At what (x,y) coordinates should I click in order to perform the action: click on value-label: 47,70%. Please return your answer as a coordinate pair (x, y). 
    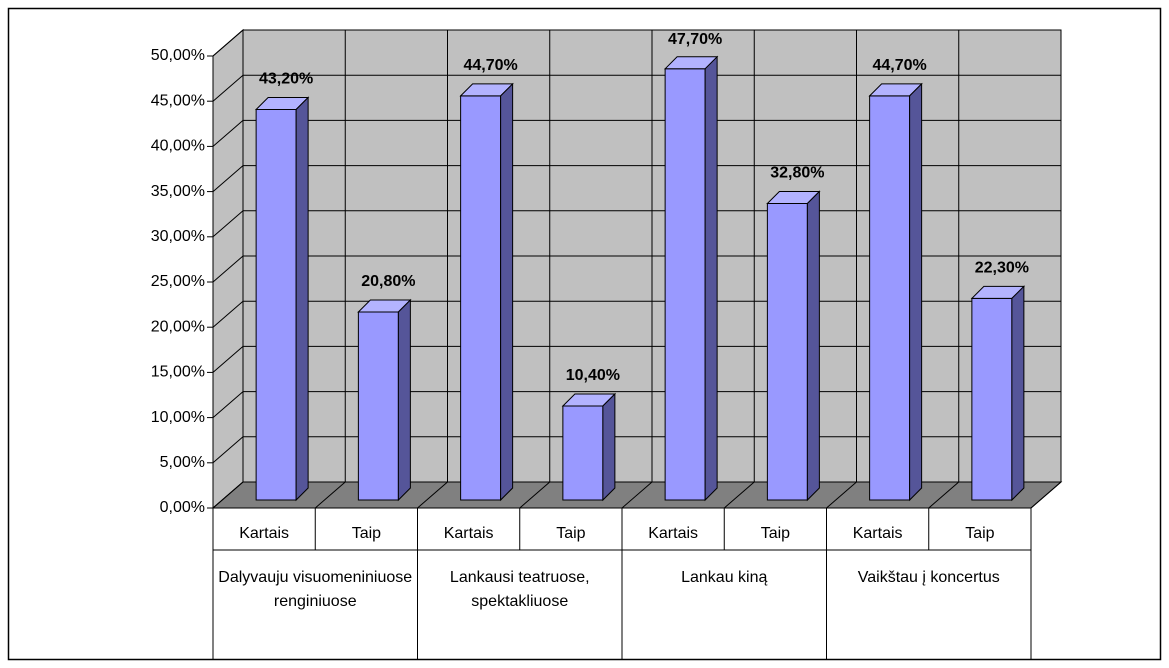
    Looking at the image, I should click on (695, 39).